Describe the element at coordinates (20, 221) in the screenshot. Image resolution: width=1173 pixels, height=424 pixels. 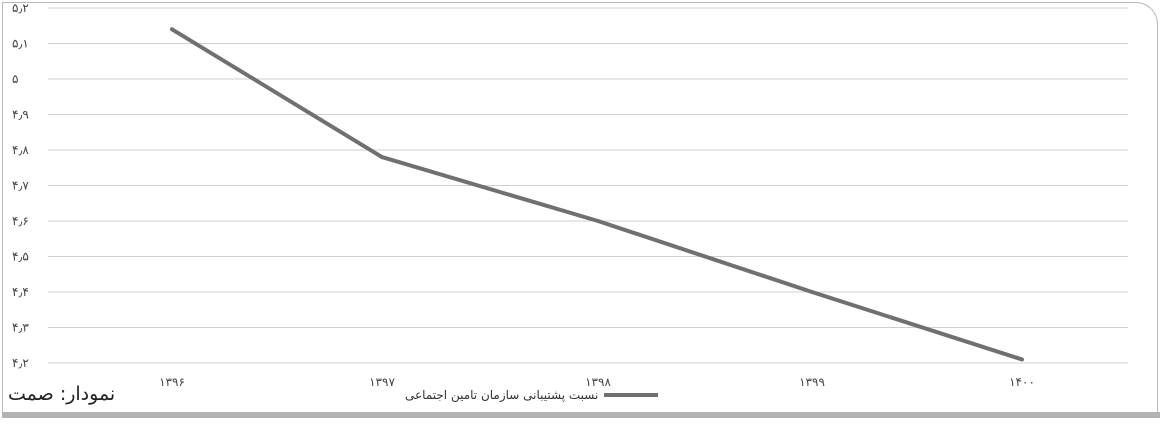
I see `y-tick-label: ۴٫۶` at that location.